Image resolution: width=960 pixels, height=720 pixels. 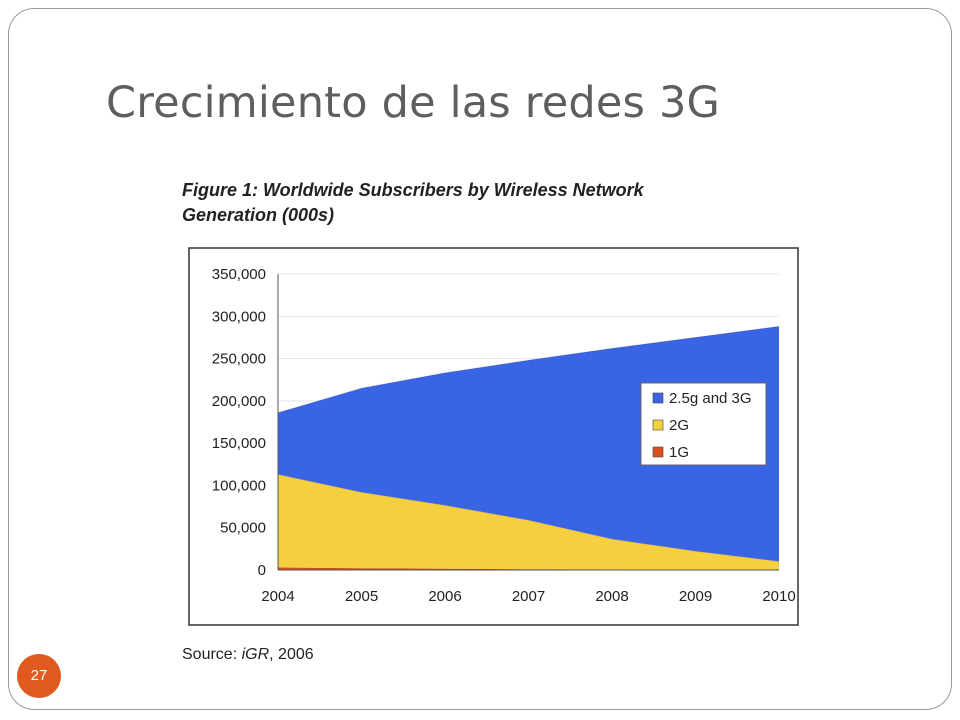 I want to click on figure-caption-line-2: Generation (000s), so click(x=258, y=215).